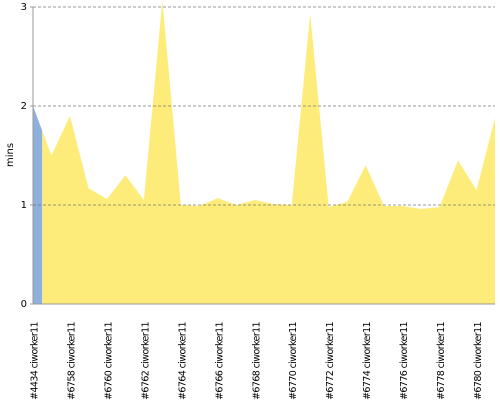 Image resolution: width=500 pixels, height=400 pixels. Describe the element at coordinates (219, 360) in the screenshot. I see `x-tick-label: #6766 ciworker11` at that location.